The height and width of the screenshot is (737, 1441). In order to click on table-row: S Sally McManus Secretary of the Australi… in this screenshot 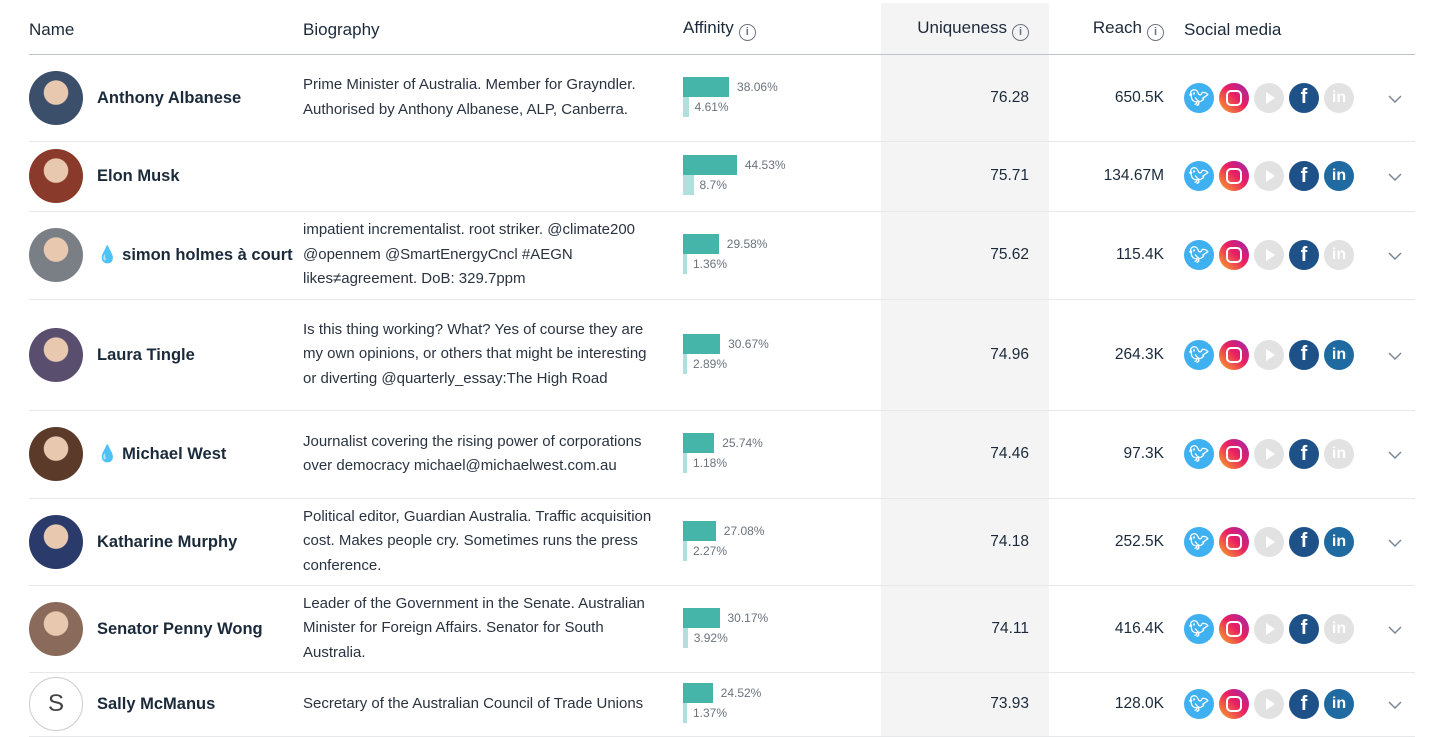, I will do `click(722, 704)`.